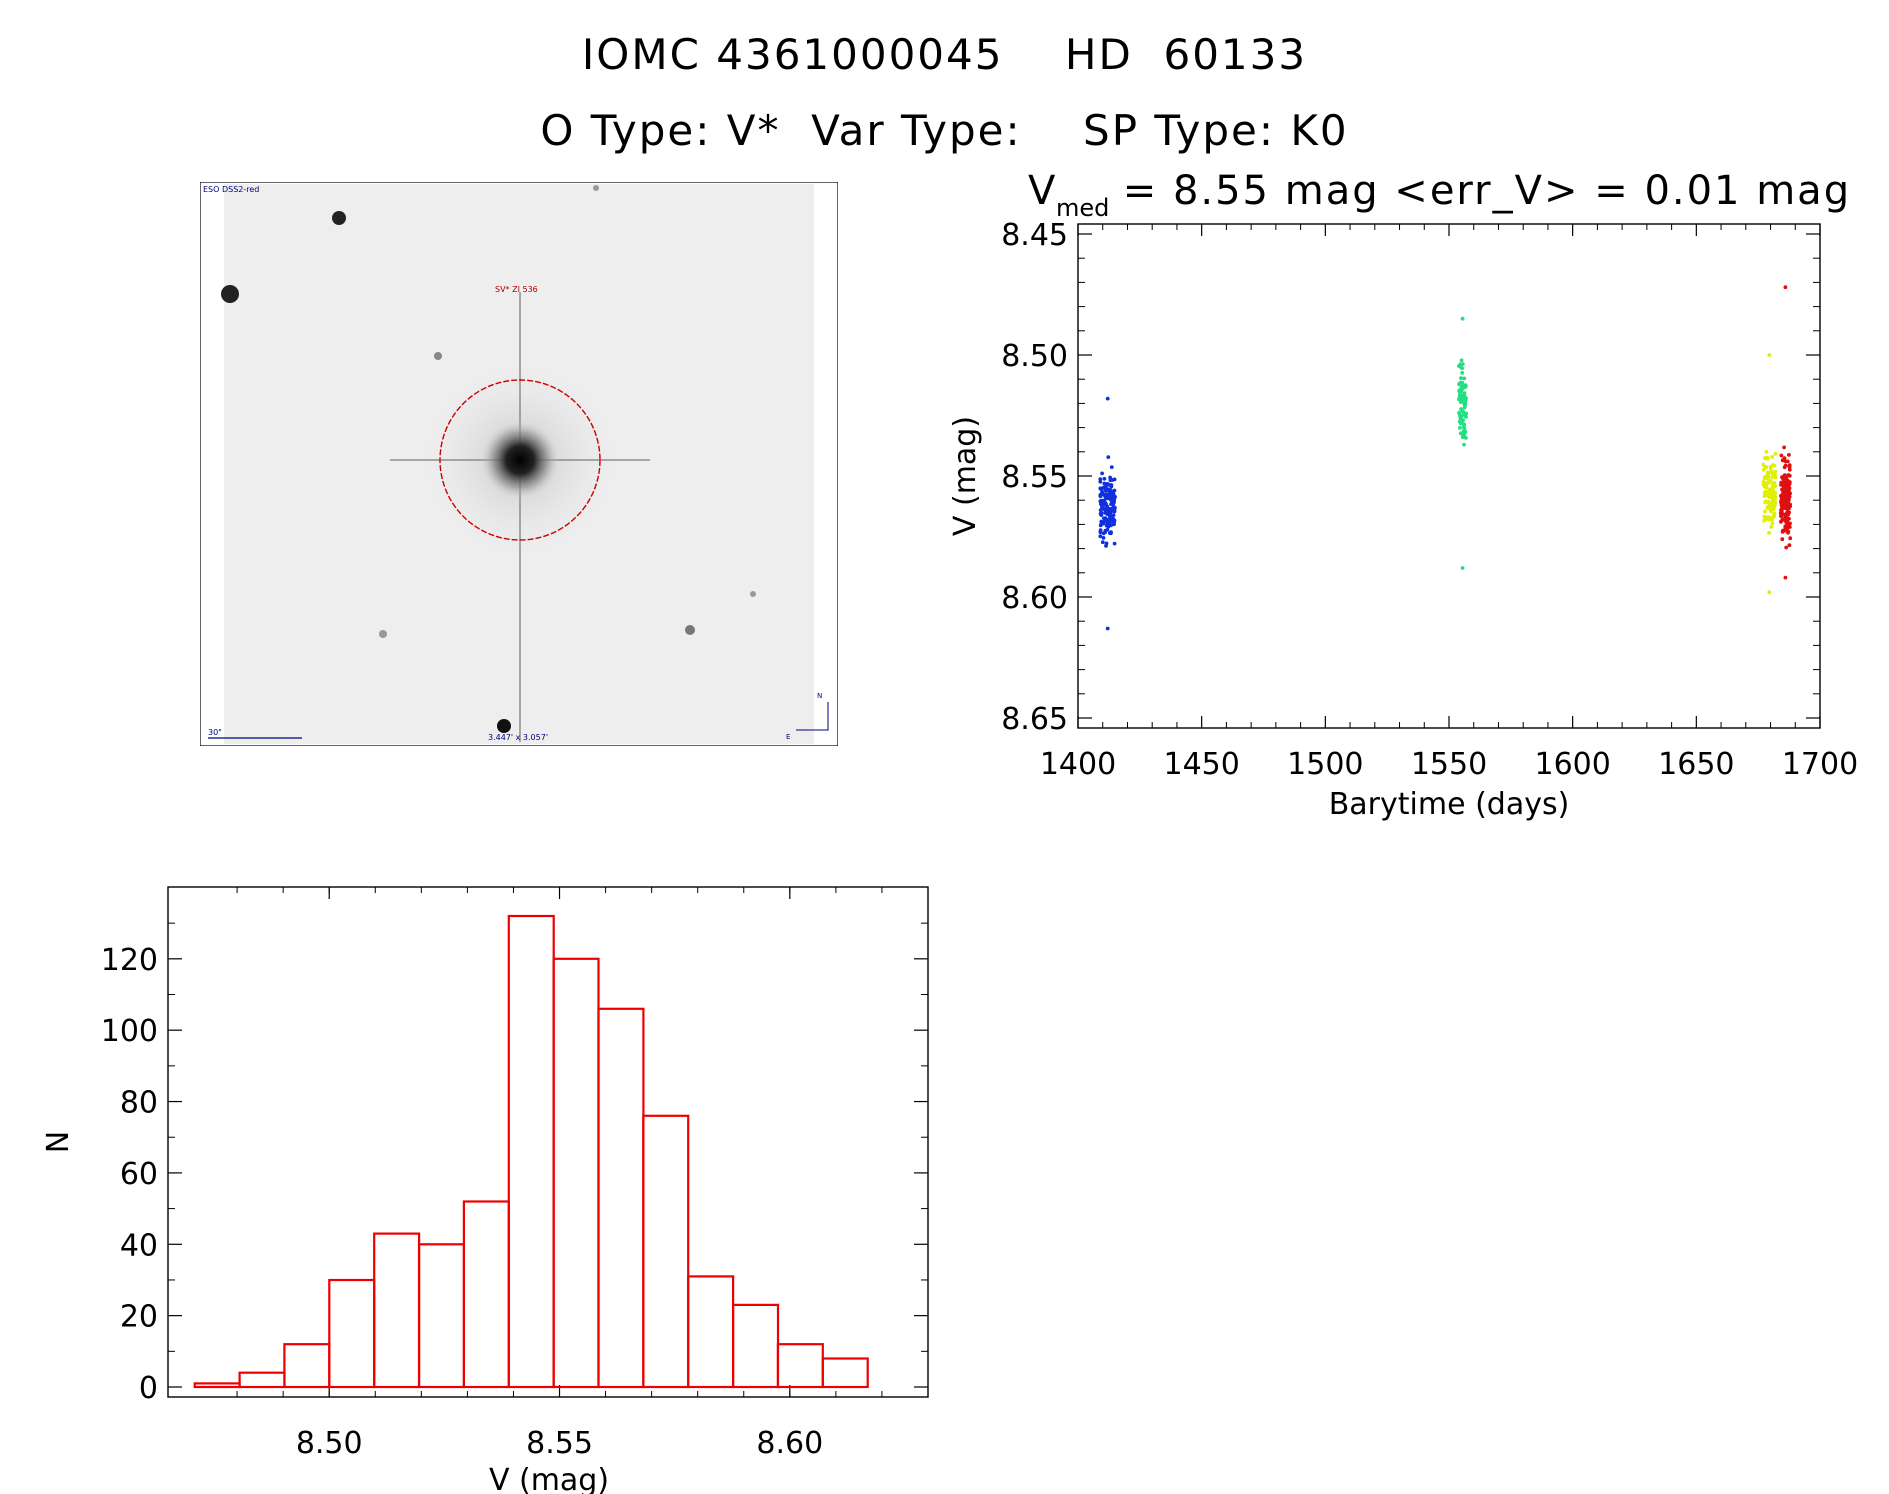 Image resolution: width=1889 pixels, height=1494 pixels. What do you see at coordinates (231, 189) in the screenshot?
I see `survey-label: ESO DSS2-red` at bounding box center [231, 189].